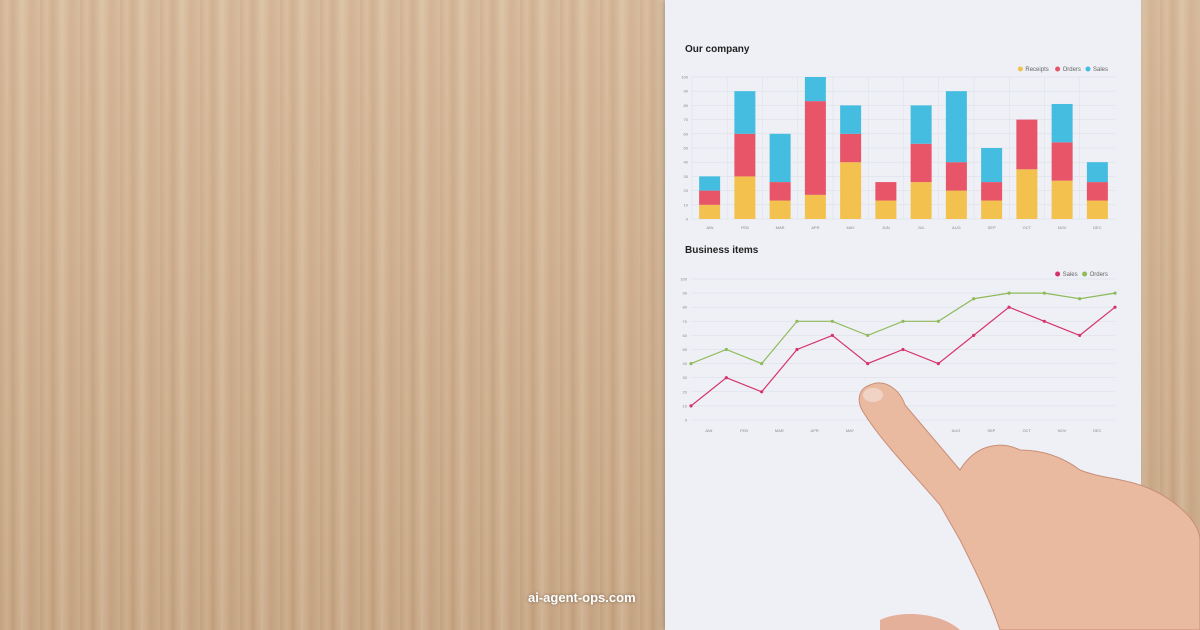 Image resolution: width=1200 pixels, height=630 pixels. What do you see at coordinates (1036, 70) in the screenshot?
I see `legend-label: Receipts` at bounding box center [1036, 70].